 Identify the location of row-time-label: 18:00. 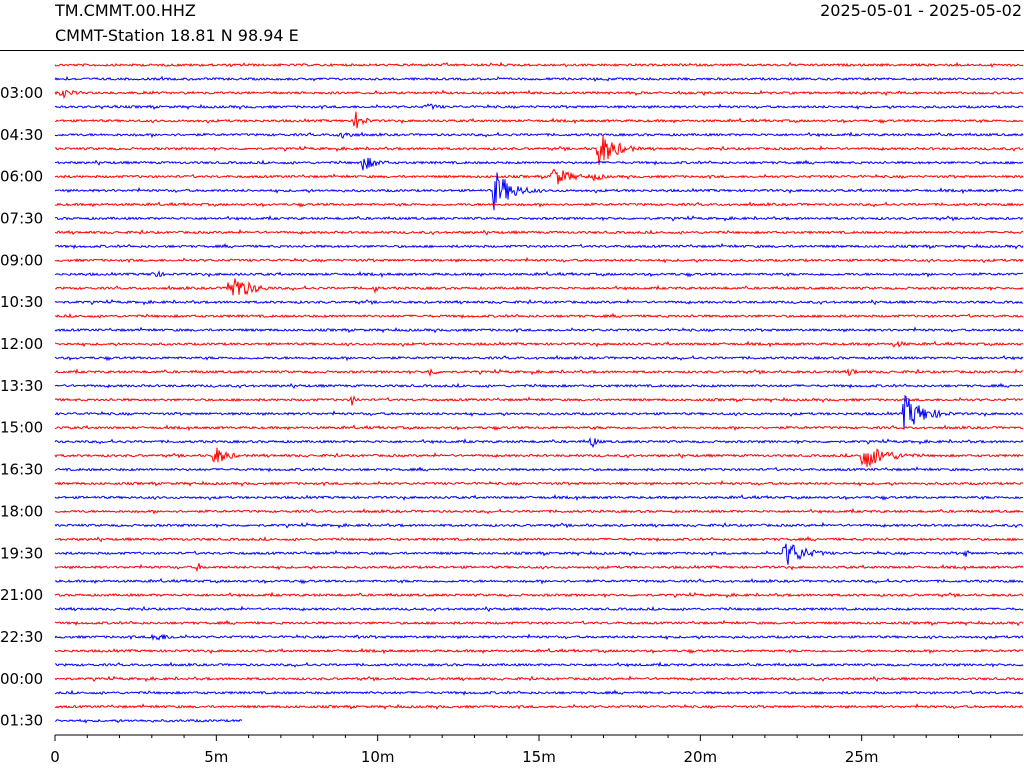
(21, 511).